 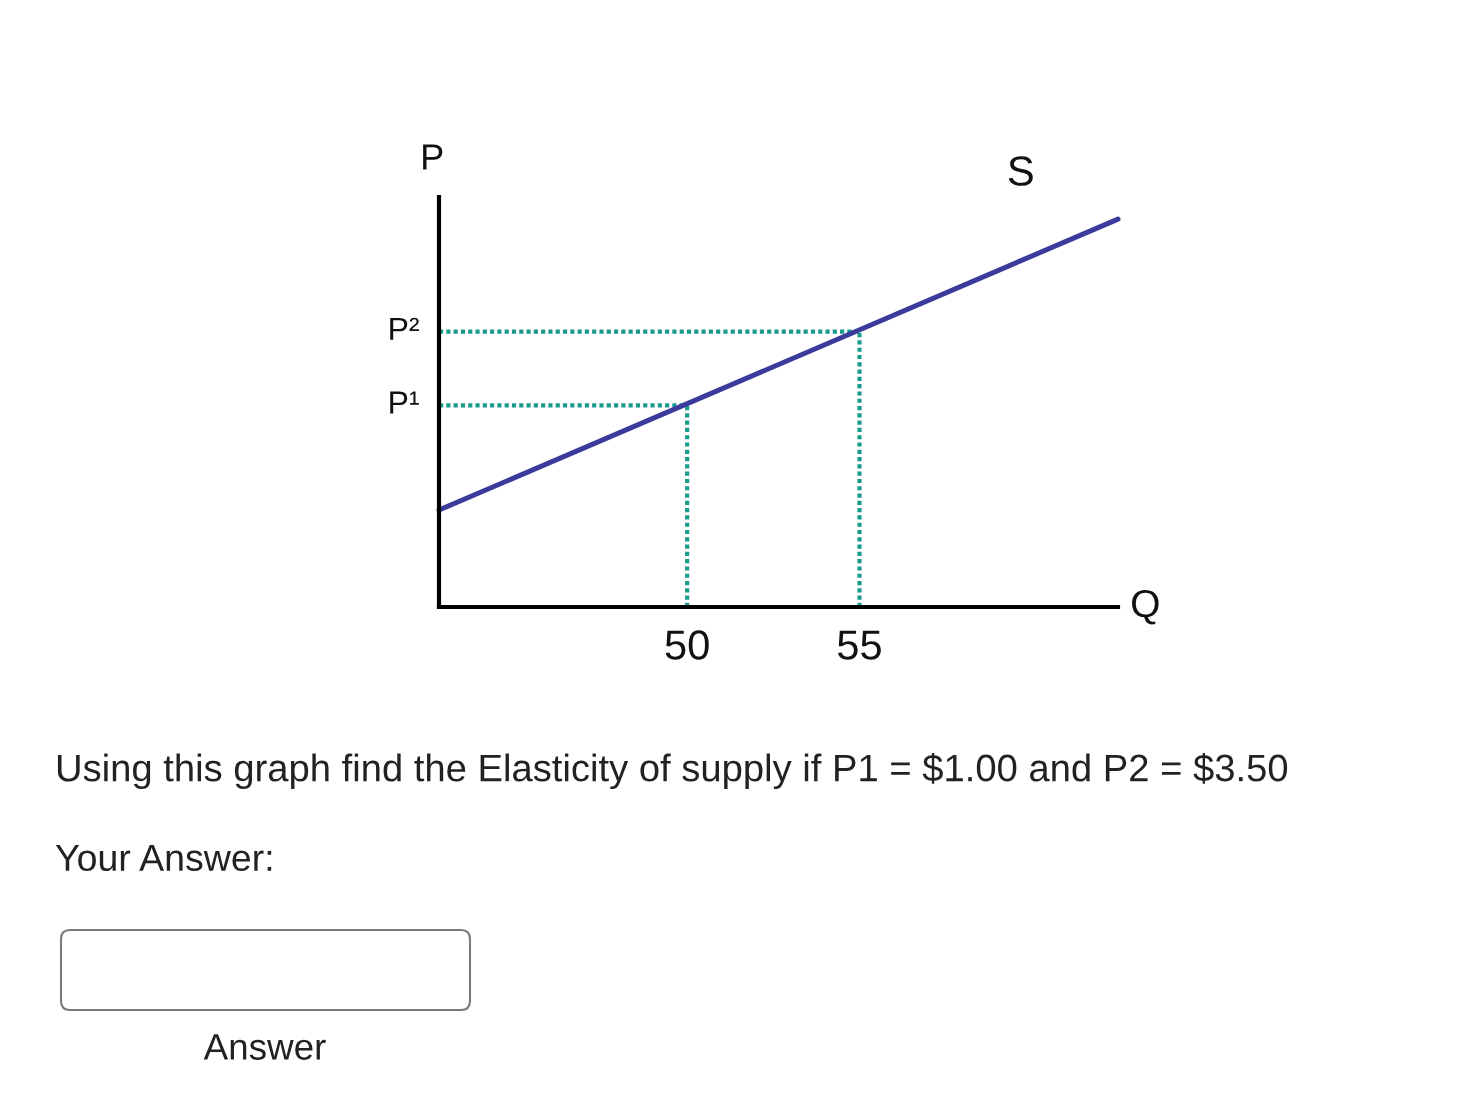 I want to click on series-label: S, so click(x=1020, y=171).